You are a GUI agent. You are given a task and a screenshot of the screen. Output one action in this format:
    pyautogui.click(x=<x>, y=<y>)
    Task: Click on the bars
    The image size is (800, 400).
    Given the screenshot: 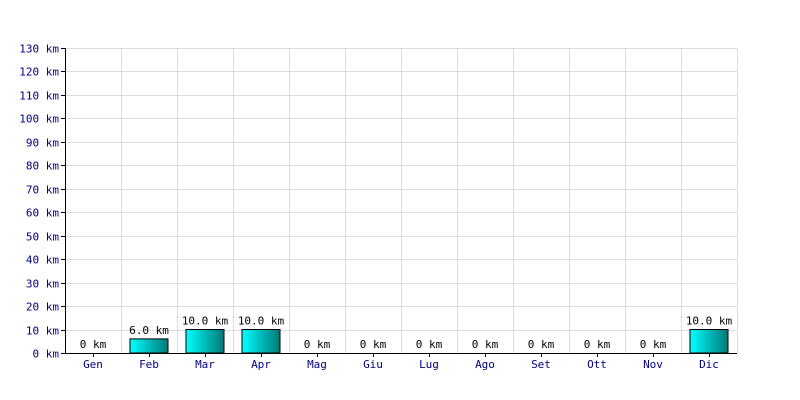 What is the action you would take?
    pyautogui.click(x=429, y=341)
    